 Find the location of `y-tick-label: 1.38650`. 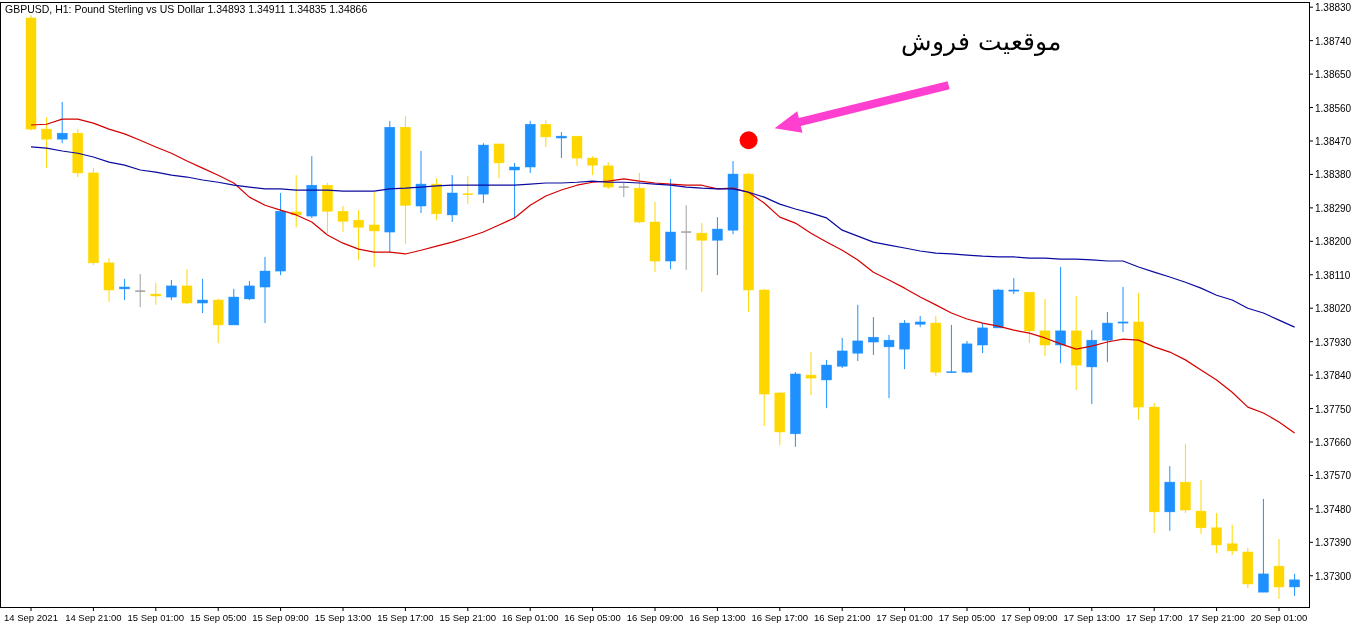

y-tick-label: 1.38650 is located at coordinates (1333, 75).